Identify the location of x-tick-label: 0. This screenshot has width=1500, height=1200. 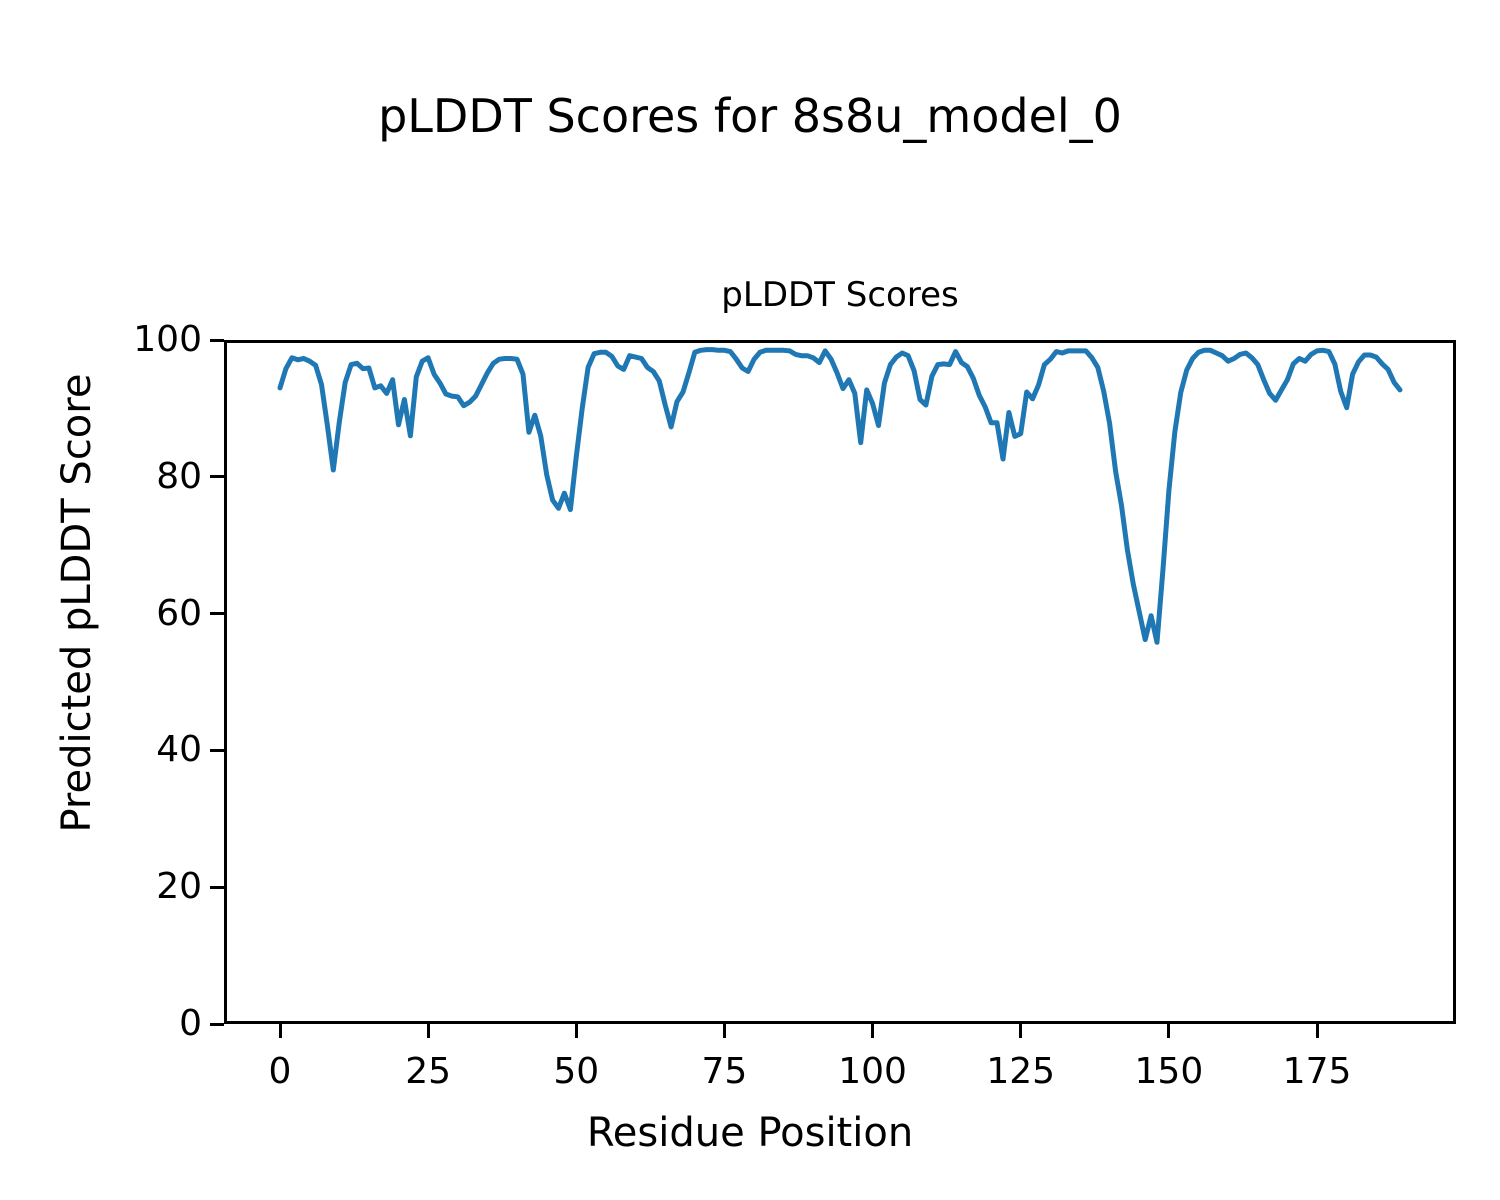
(280, 1071).